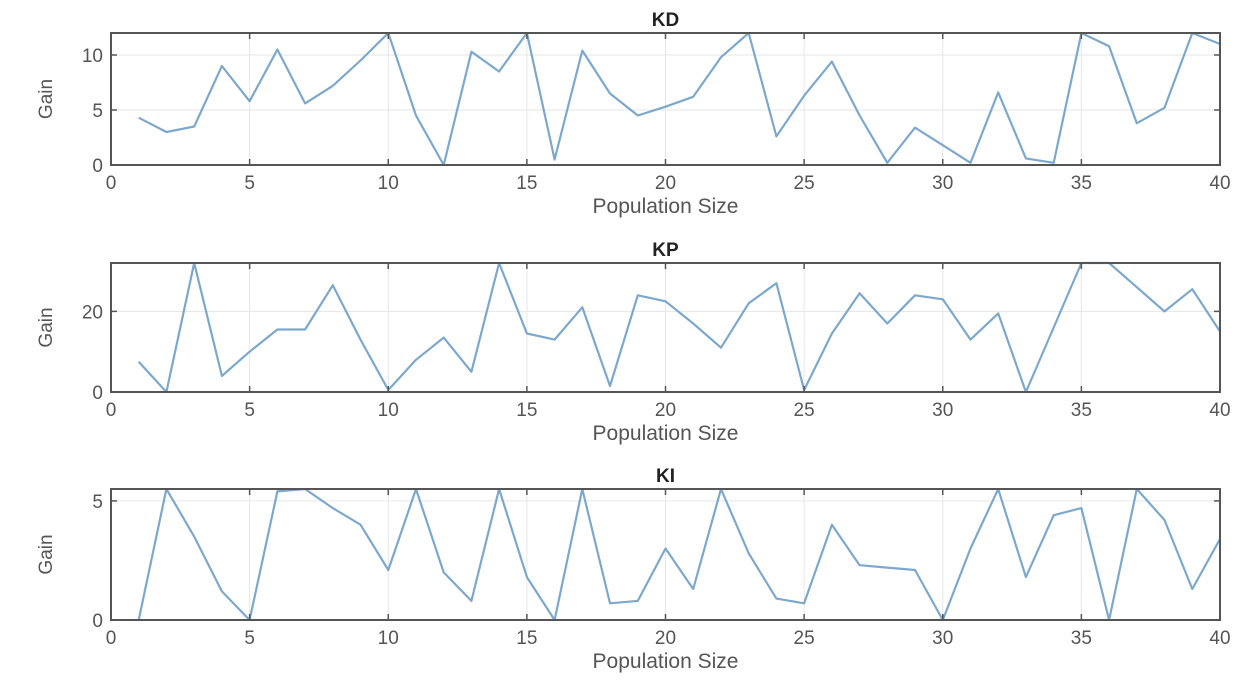 This screenshot has width=1242, height=700. I want to click on subplot-title: KI, so click(665, 476).